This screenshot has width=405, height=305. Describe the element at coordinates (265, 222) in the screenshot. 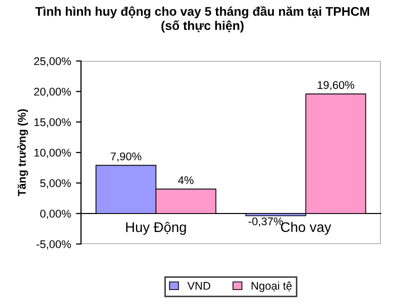

I see `data-label: -0,37%` at that location.